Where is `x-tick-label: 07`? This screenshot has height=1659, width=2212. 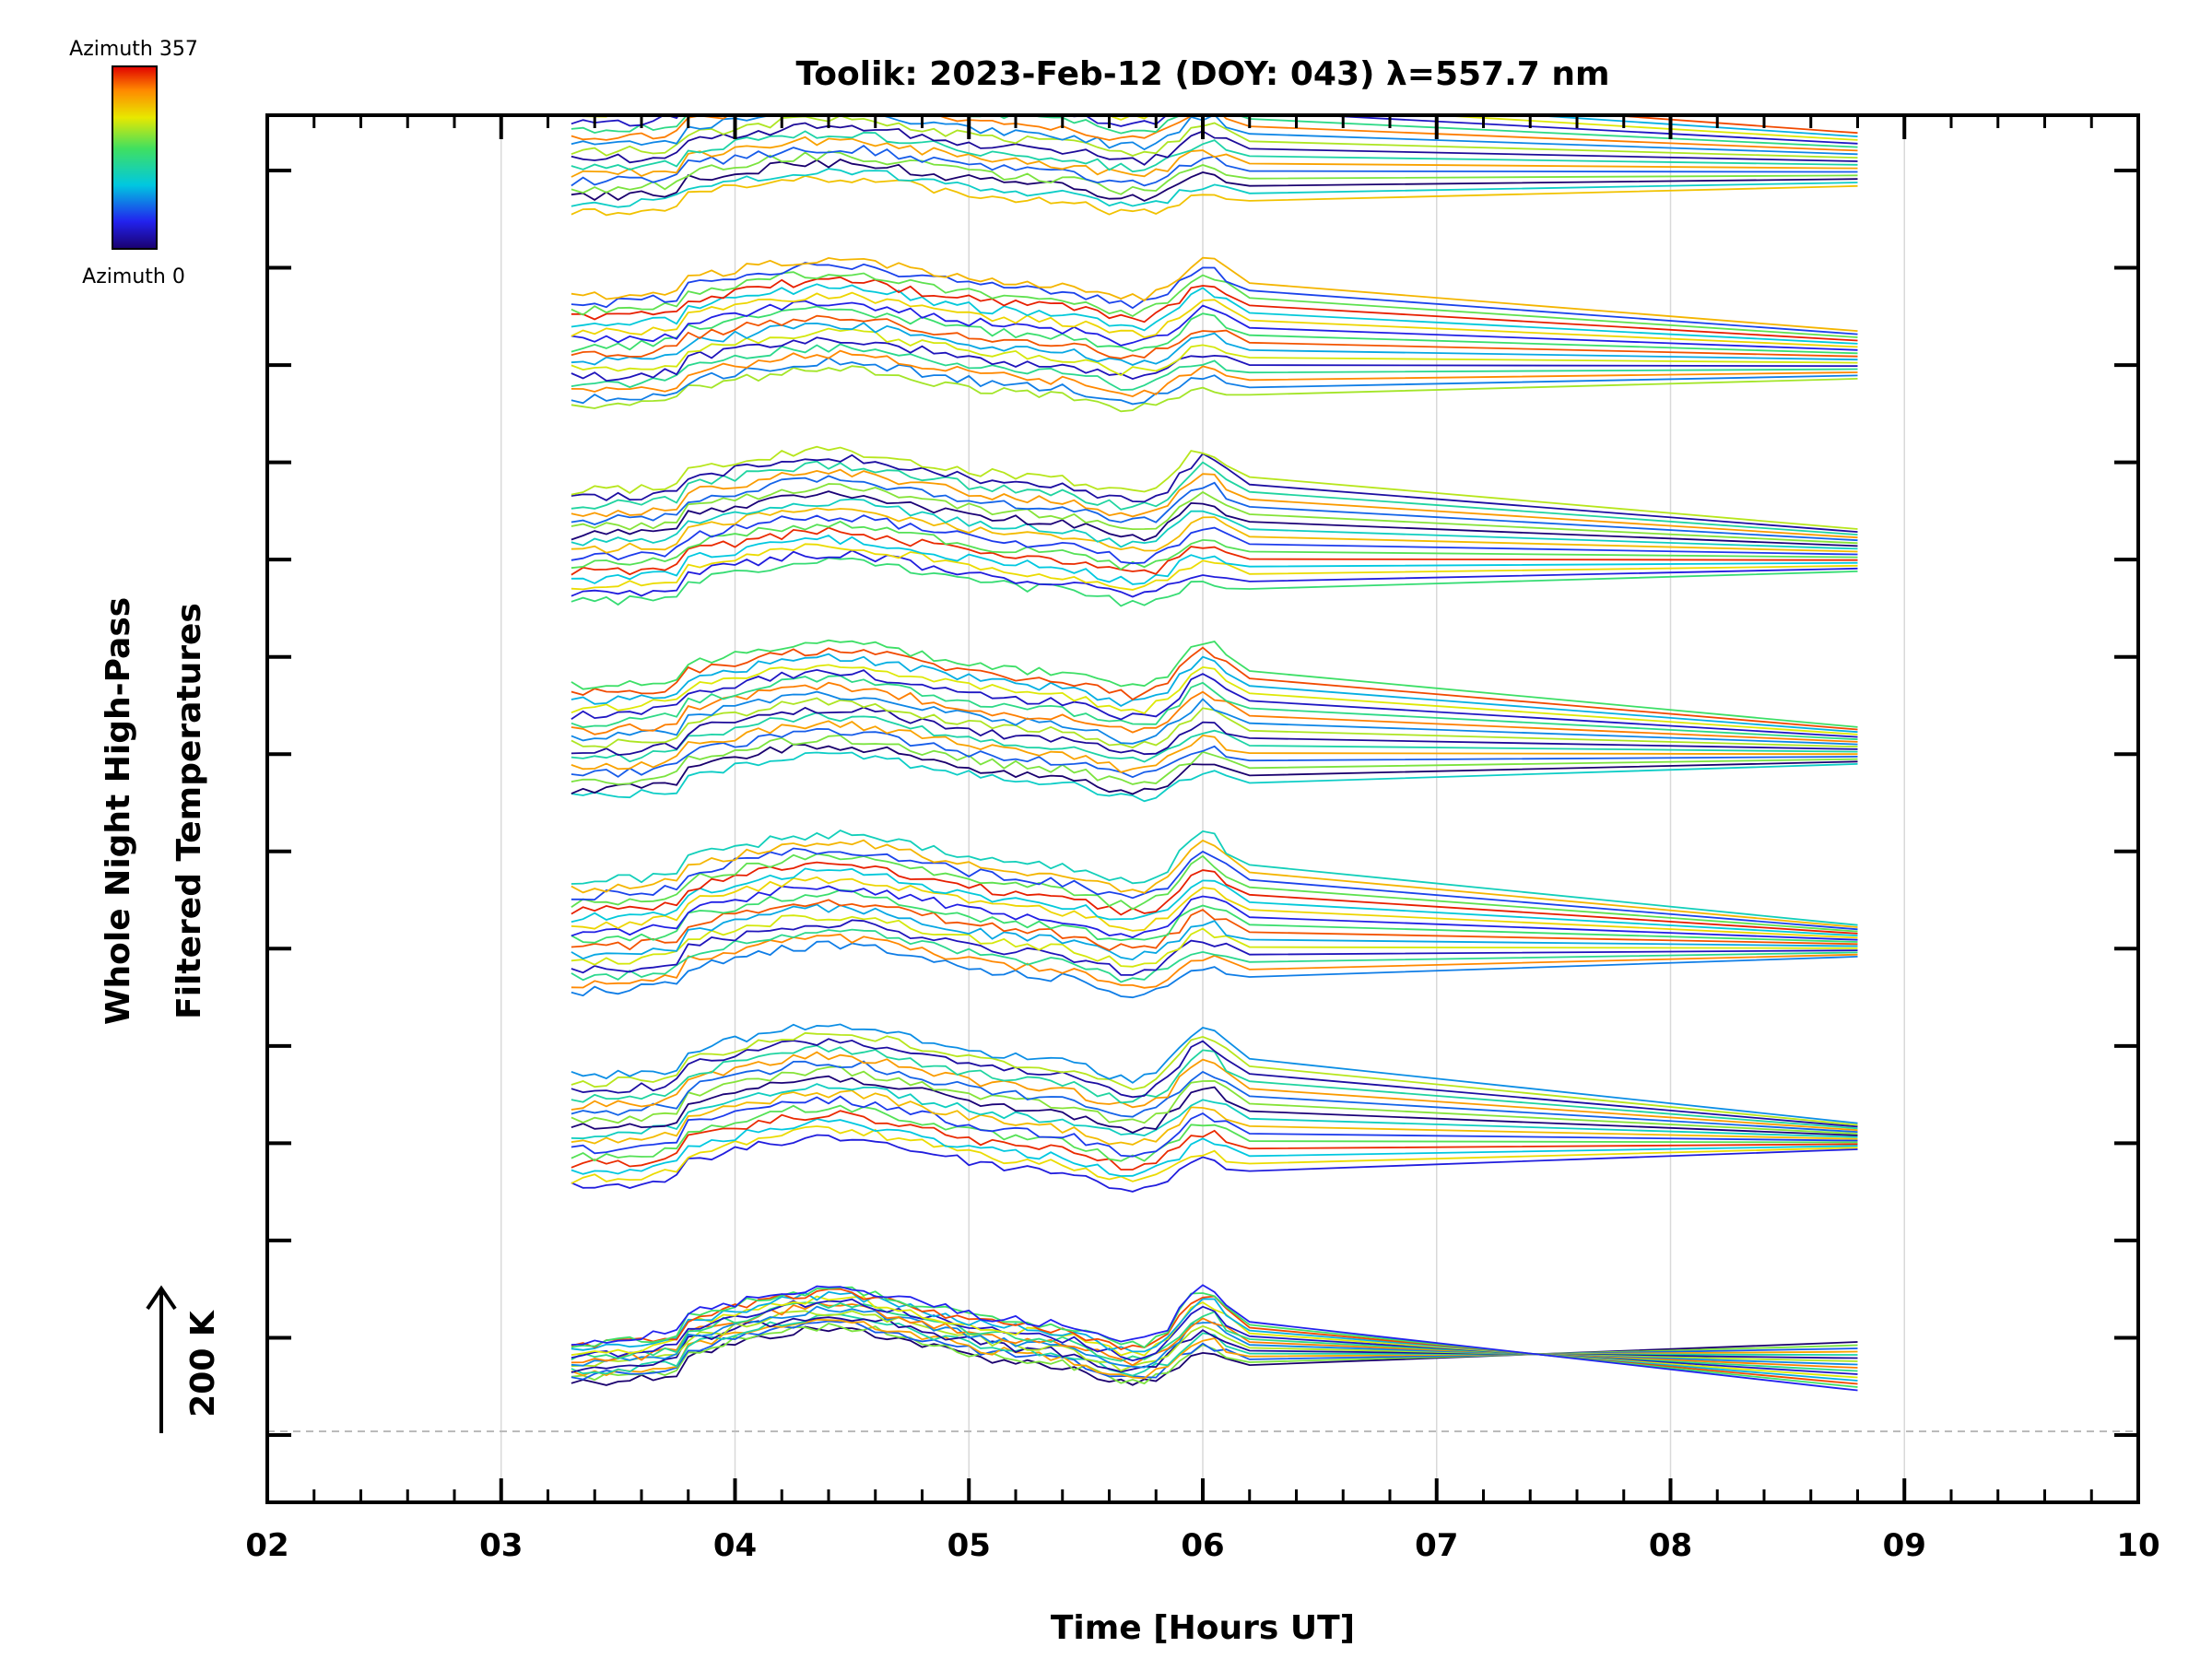 x-tick-label: 07 is located at coordinates (1436, 1545).